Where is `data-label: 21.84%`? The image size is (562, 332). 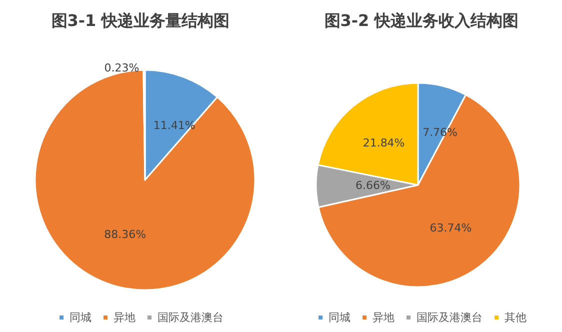 data-label: 21.84% is located at coordinates (383, 143).